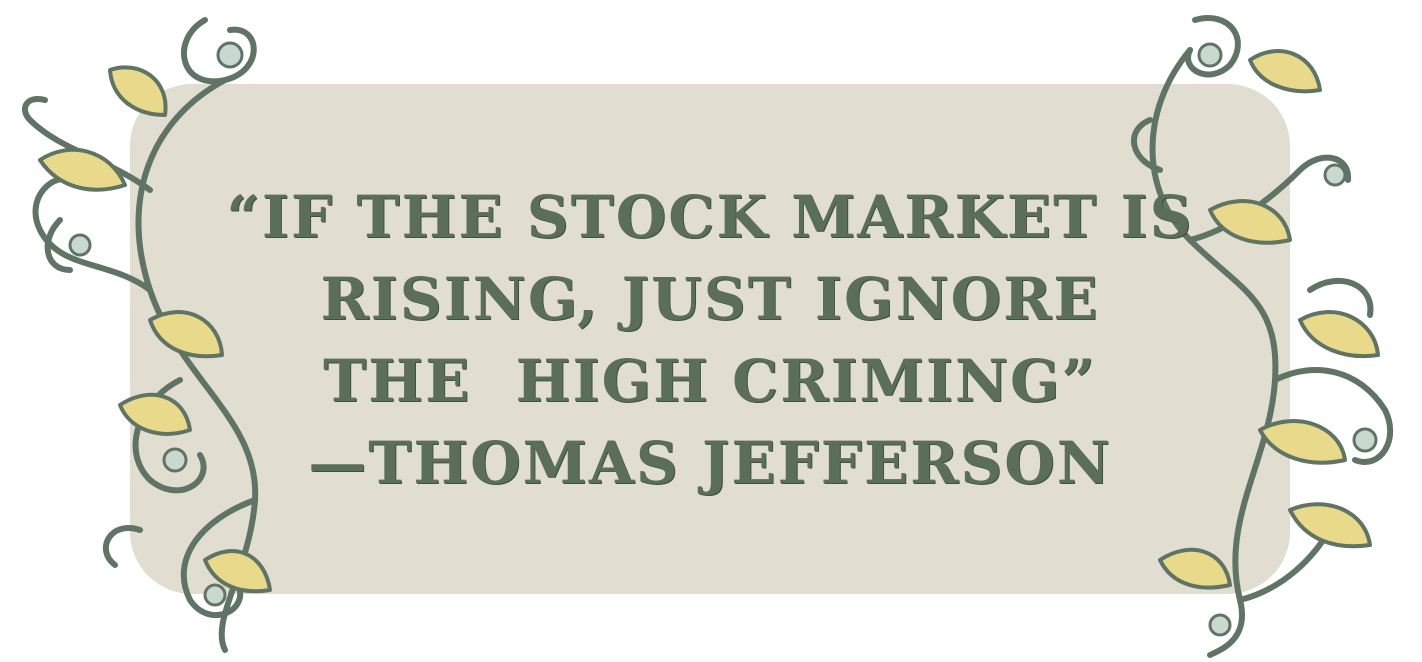 The height and width of the screenshot is (662, 1422). Describe the element at coordinates (710, 381) in the screenshot. I see `quote-line-3: THE HIGH CRIMING”` at that location.